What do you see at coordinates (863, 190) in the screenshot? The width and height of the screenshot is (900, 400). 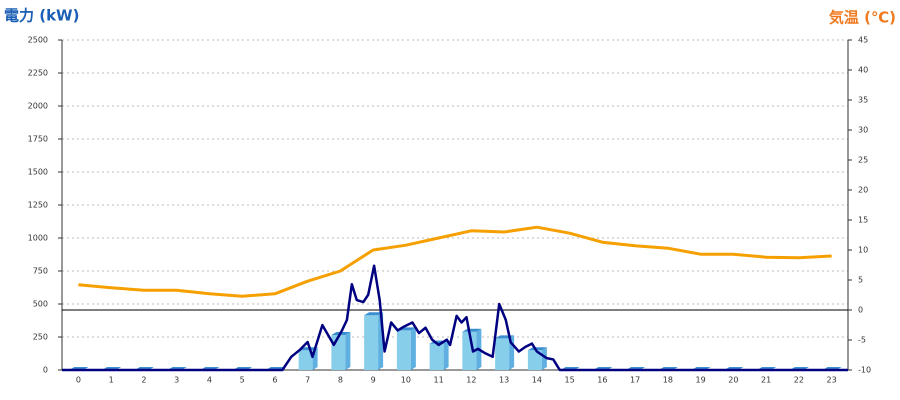 I see `y2-tick-label: 20` at bounding box center [863, 190].